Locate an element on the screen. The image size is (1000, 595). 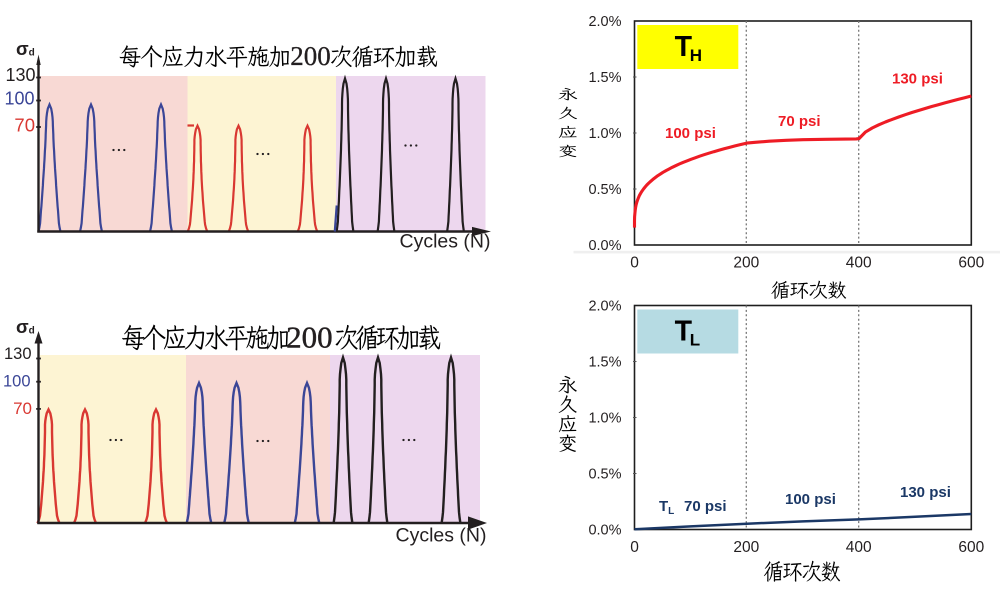
svg-text: L is located at coordinates (695, 339).